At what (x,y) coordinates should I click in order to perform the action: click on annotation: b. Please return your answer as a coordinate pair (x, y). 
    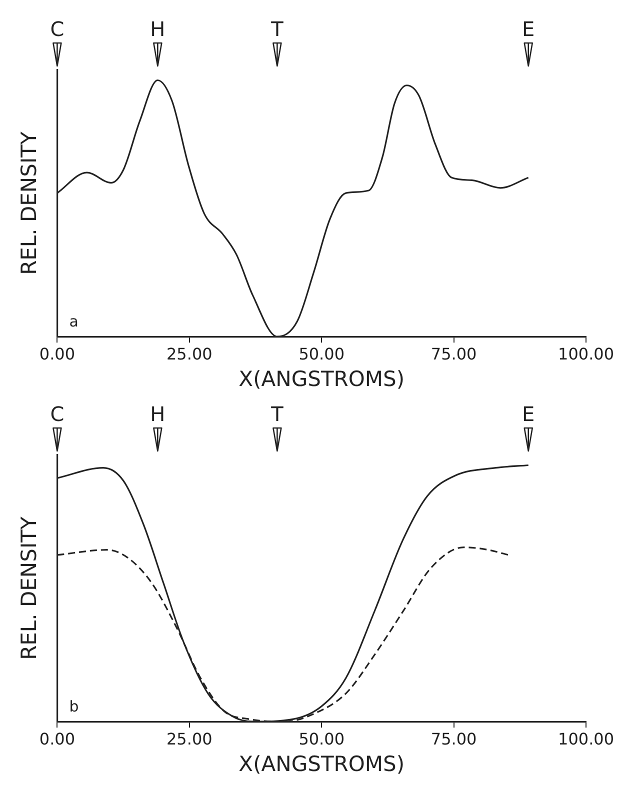
    Looking at the image, I should click on (74, 707).